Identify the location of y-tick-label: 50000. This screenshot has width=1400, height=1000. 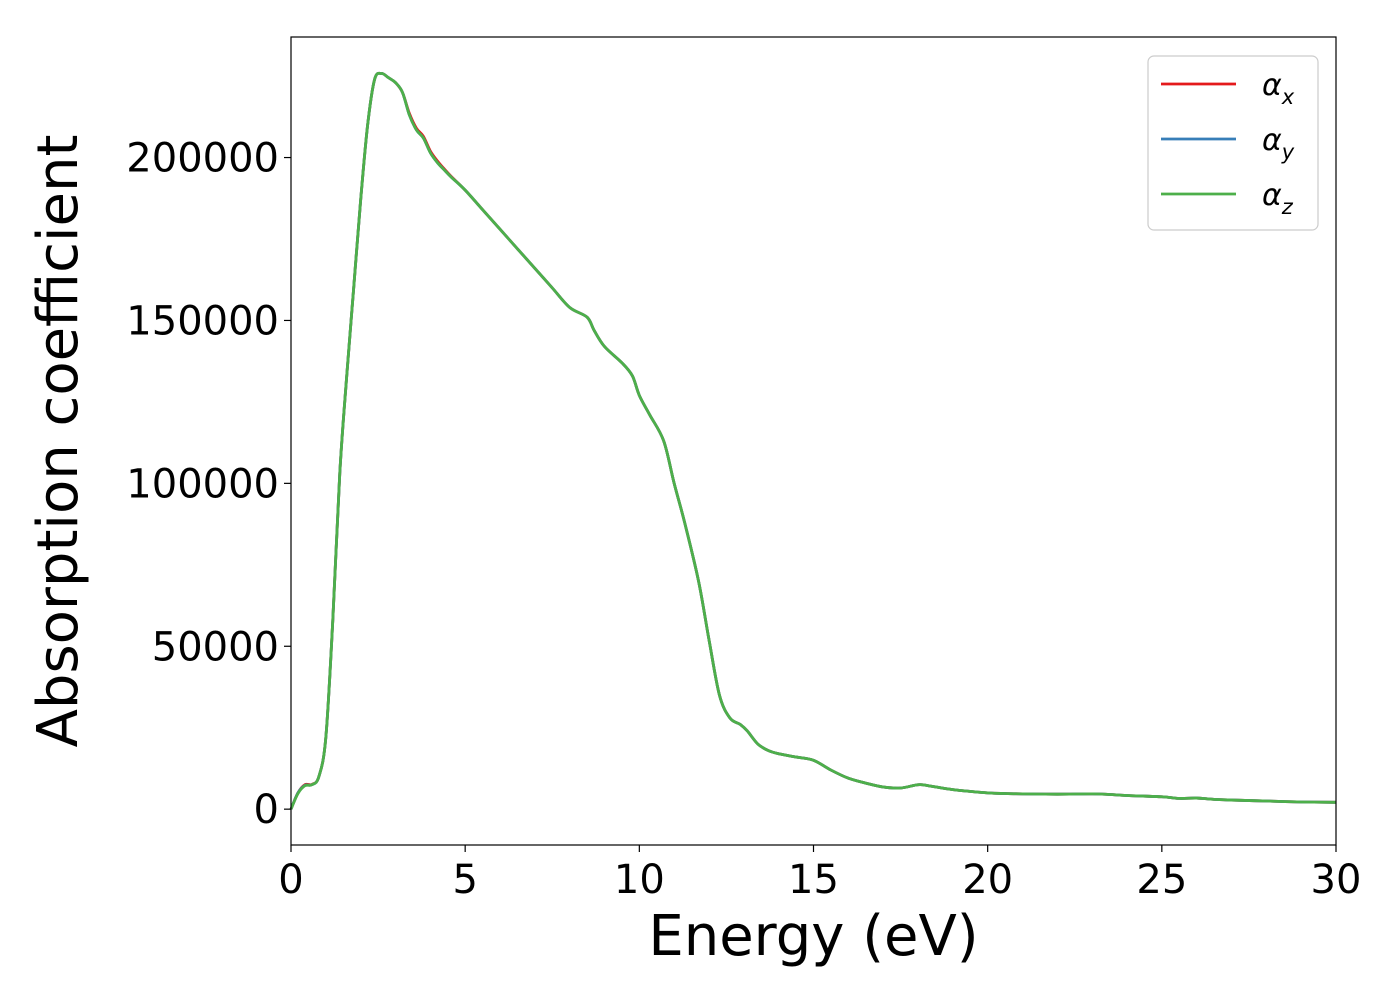
(215, 647).